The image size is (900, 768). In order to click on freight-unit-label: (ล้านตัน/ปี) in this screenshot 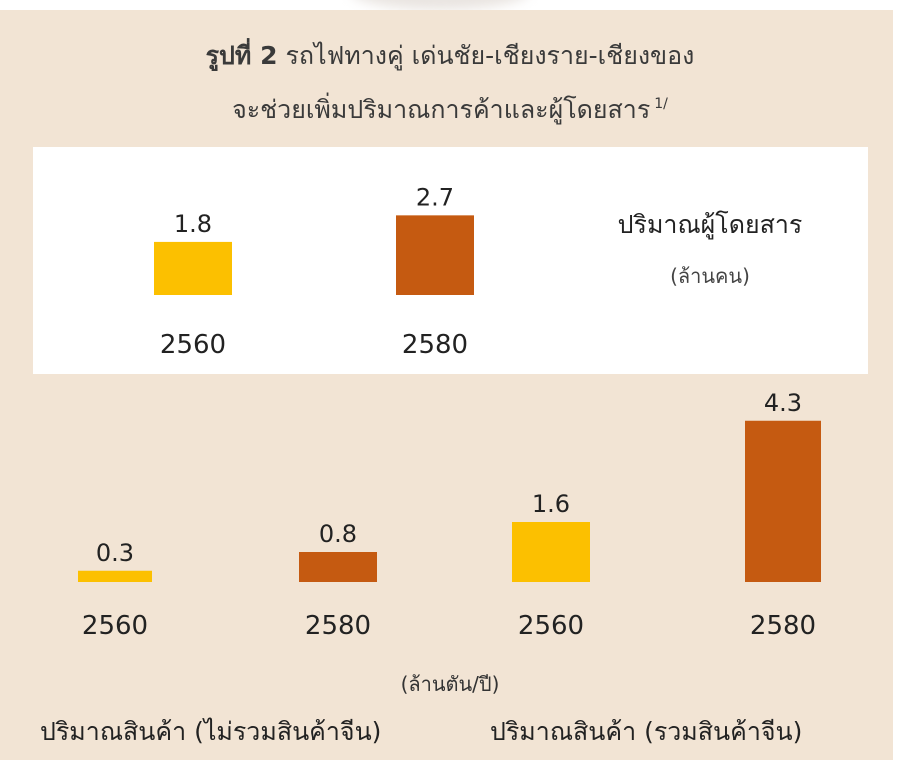, I will do `click(450, 684)`.